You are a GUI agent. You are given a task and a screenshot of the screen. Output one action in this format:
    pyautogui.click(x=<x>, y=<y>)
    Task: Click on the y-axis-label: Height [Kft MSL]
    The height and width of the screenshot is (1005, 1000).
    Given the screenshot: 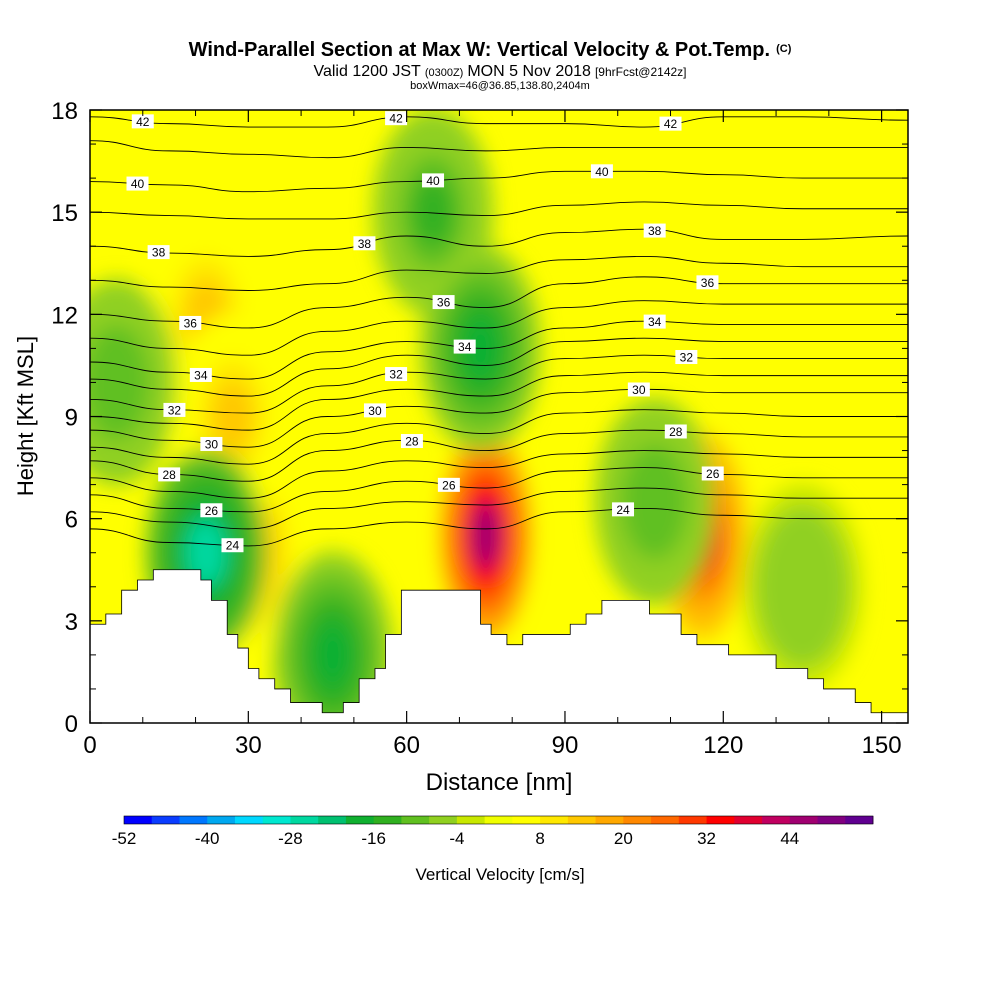 What is the action you would take?
    pyautogui.click(x=25, y=416)
    